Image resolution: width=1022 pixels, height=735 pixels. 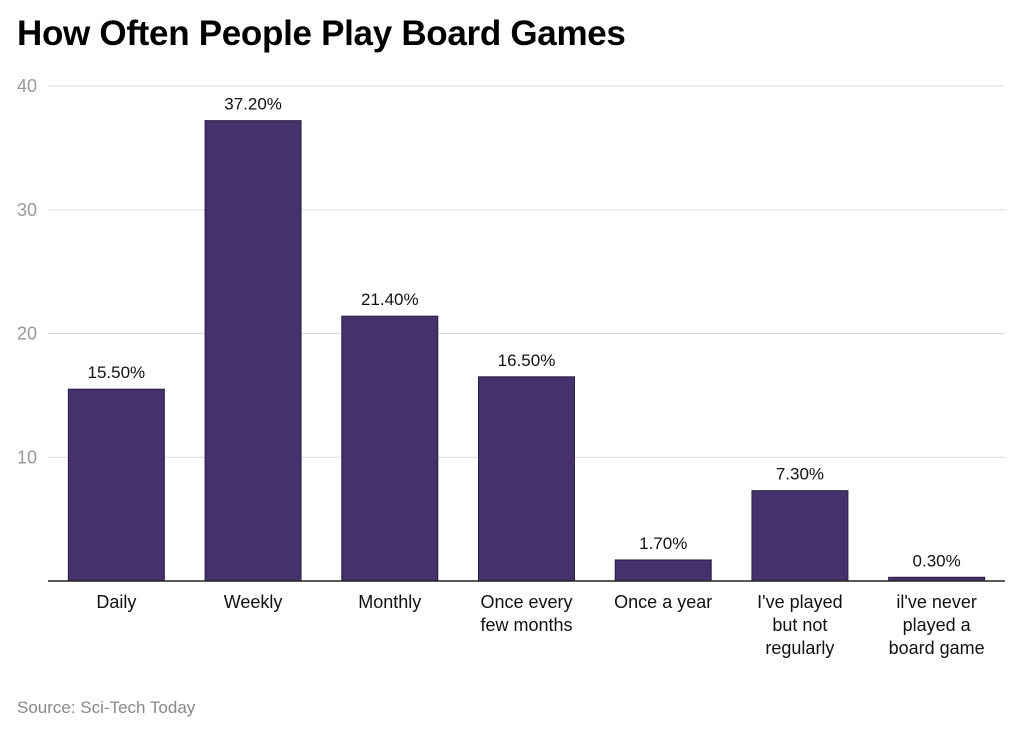 What do you see at coordinates (27, 86) in the screenshot?
I see `y-tick-label: 40` at bounding box center [27, 86].